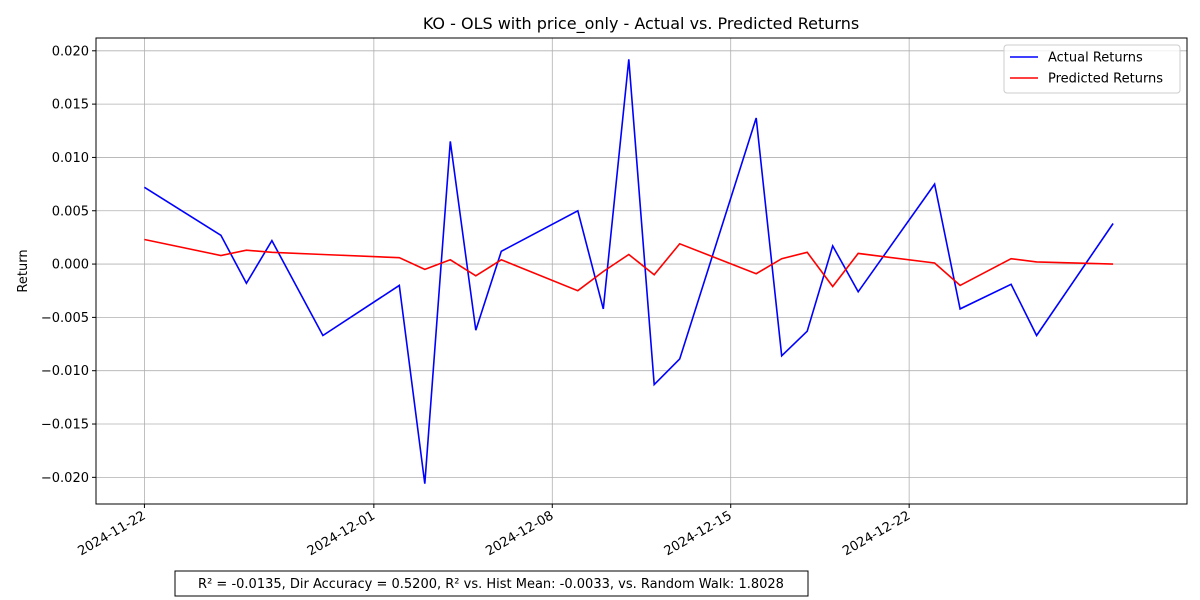 This screenshot has width=1200, height=600. What do you see at coordinates (65, 318) in the screenshot?
I see `y-tick-label: −0.005` at bounding box center [65, 318].